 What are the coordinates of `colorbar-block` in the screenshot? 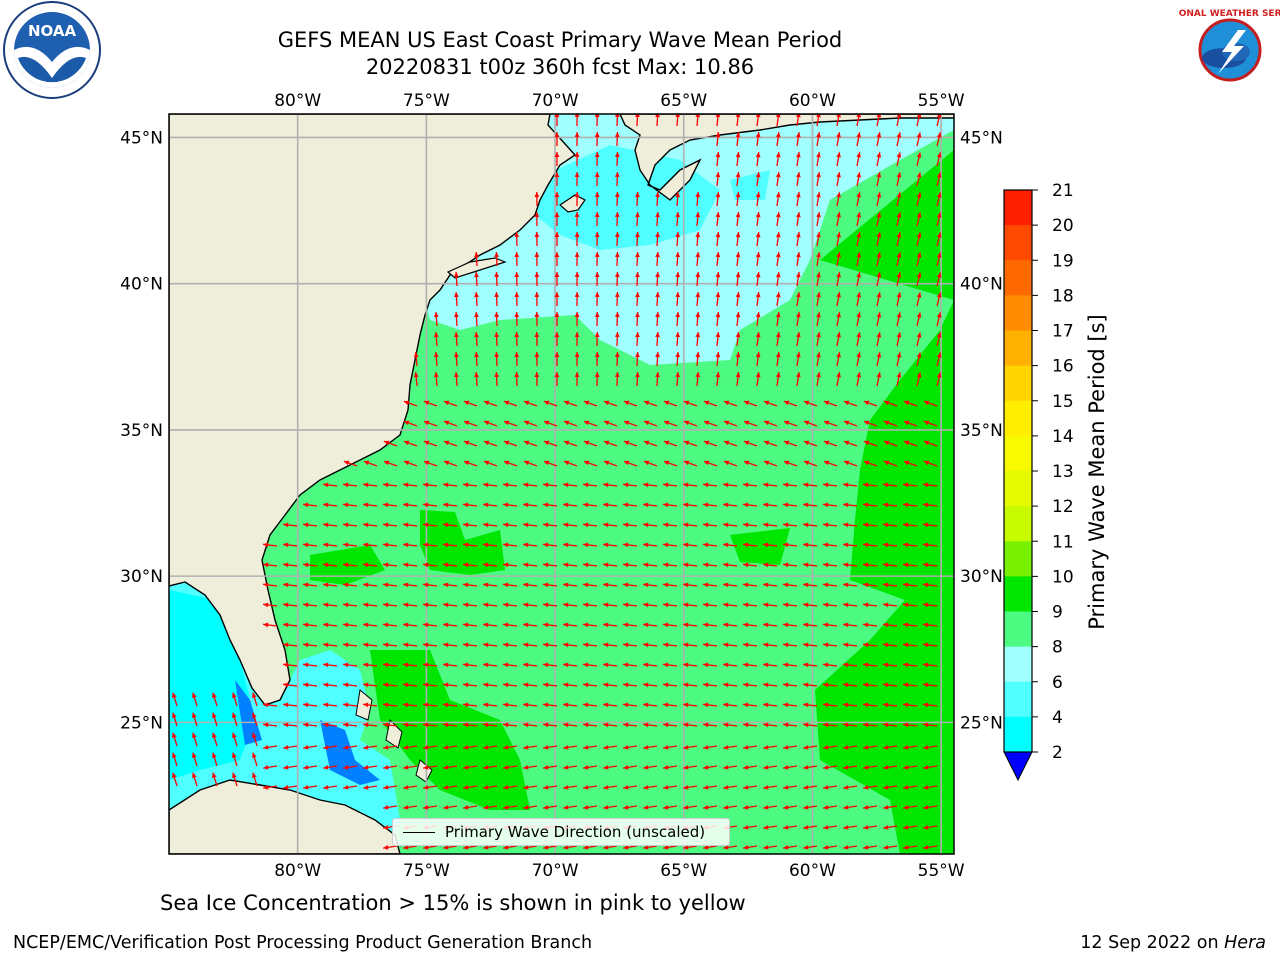 It's located at (1018, 278).